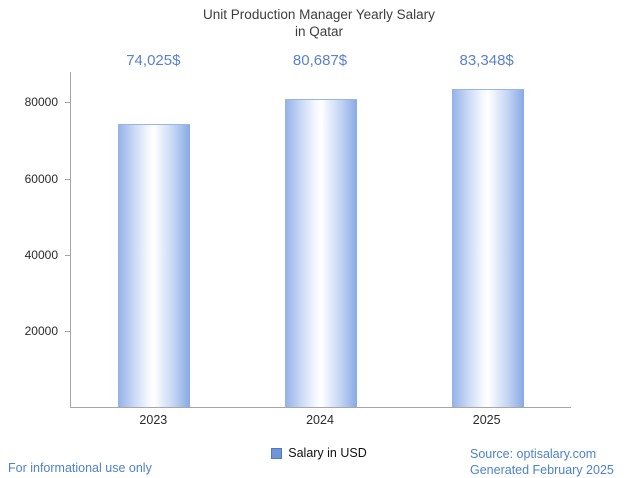 The width and height of the screenshot is (638, 478). Describe the element at coordinates (41, 254) in the screenshot. I see `y-tick-label-40000: 40000` at that location.